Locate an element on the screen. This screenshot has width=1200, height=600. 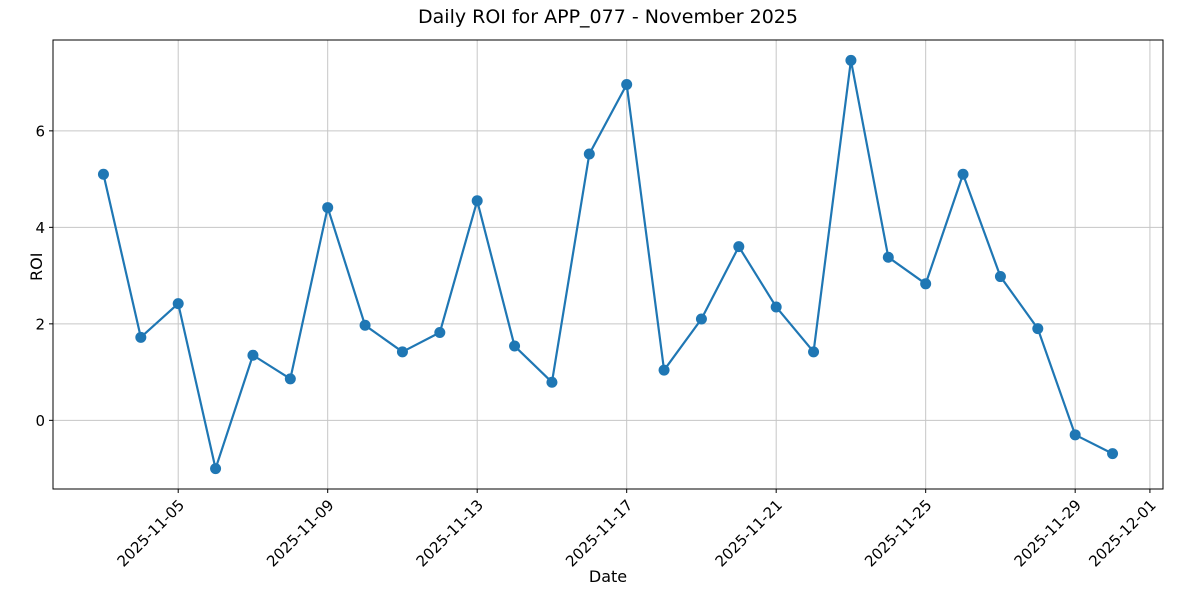
y-tick-label: 2 is located at coordinates (40, 324).